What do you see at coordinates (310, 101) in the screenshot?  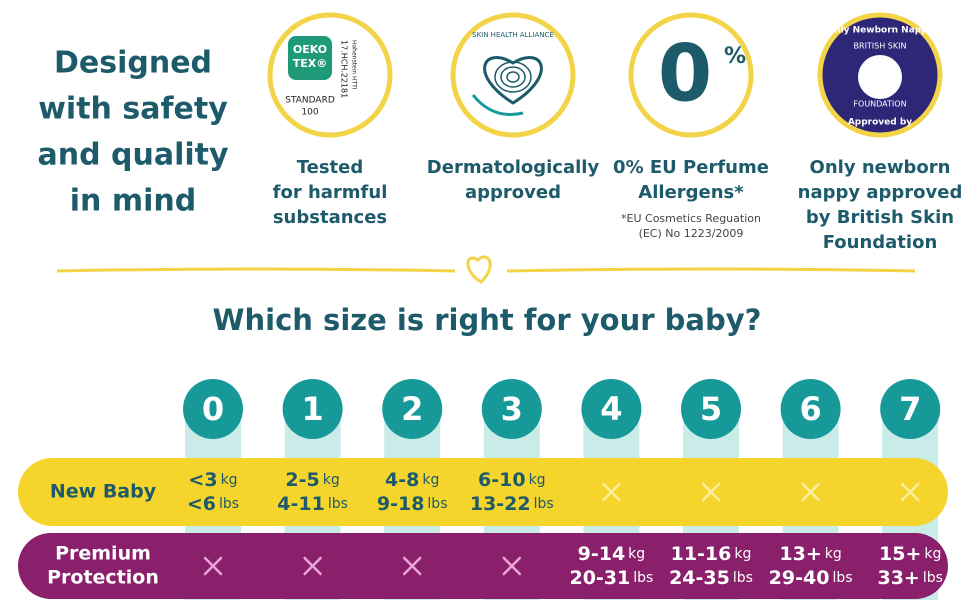 I see `logo-text: STANDARD` at bounding box center [310, 101].